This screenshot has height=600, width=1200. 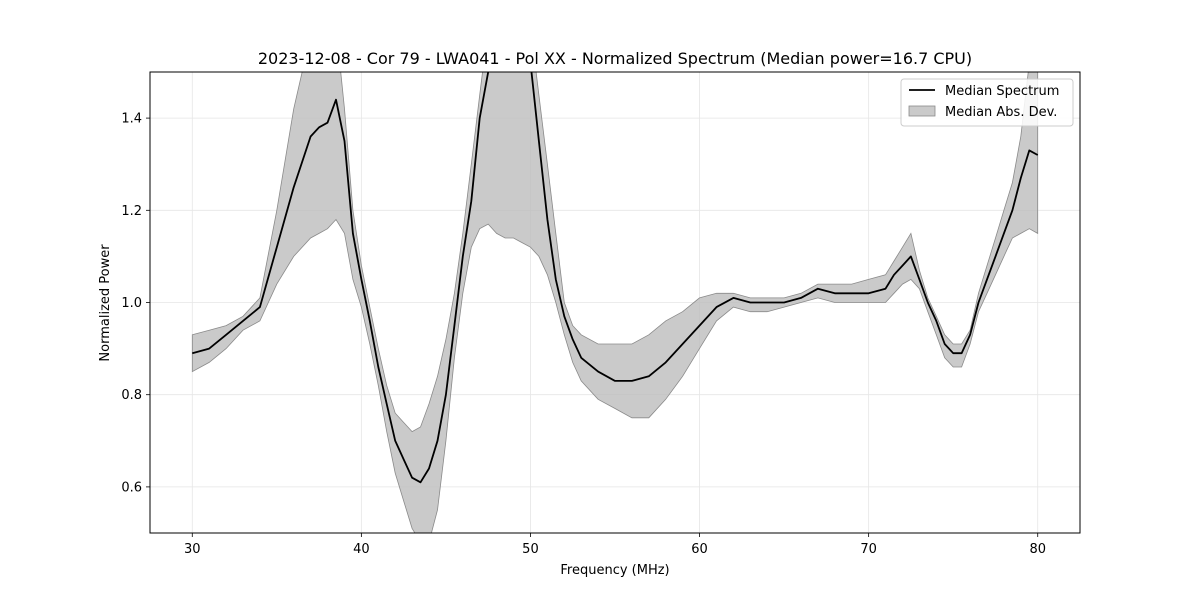 What do you see at coordinates (361, 549) in the screenshot?
I see `x-tick-label: 40` at bounding box center [361, 549].